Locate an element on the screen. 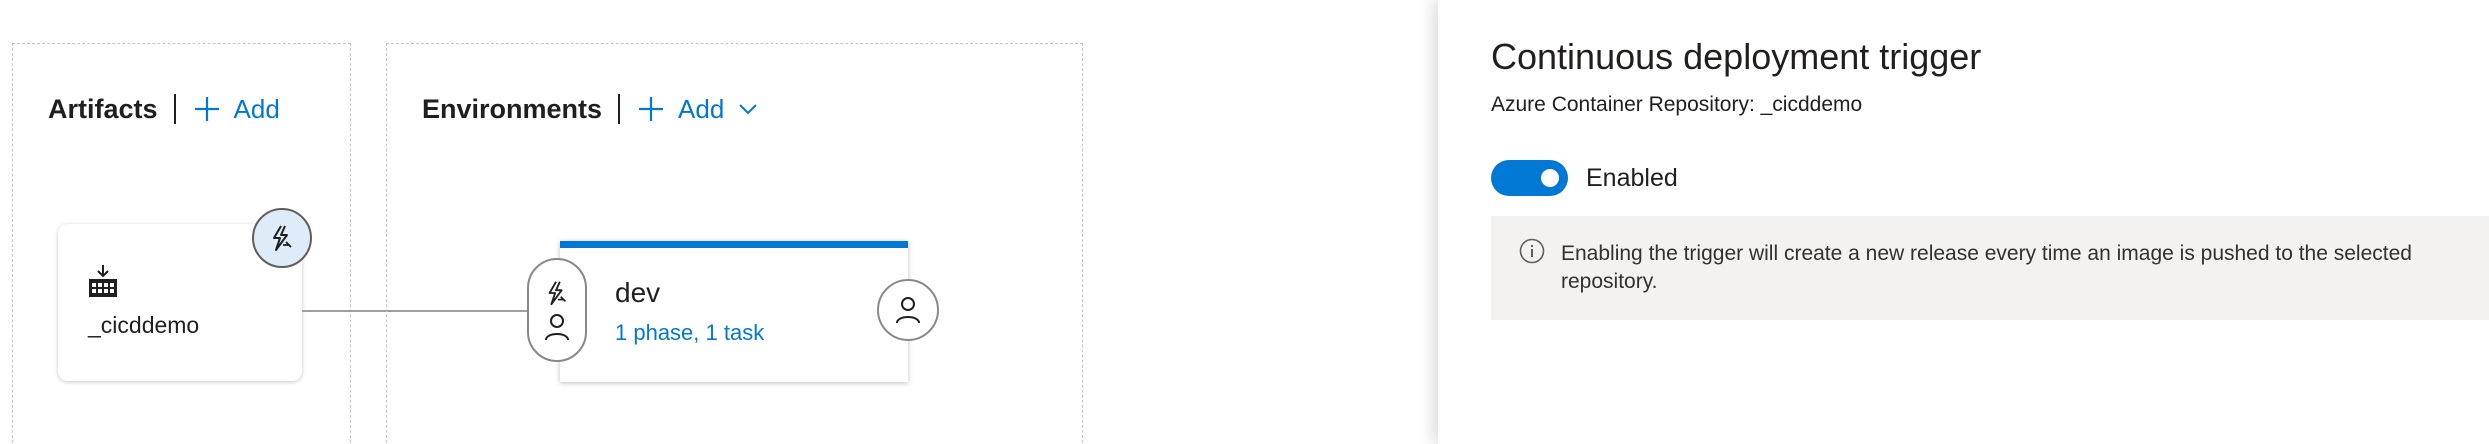 The image size is (2489, 444). add-artifact-button: Add is located at coordinates (237, 109).